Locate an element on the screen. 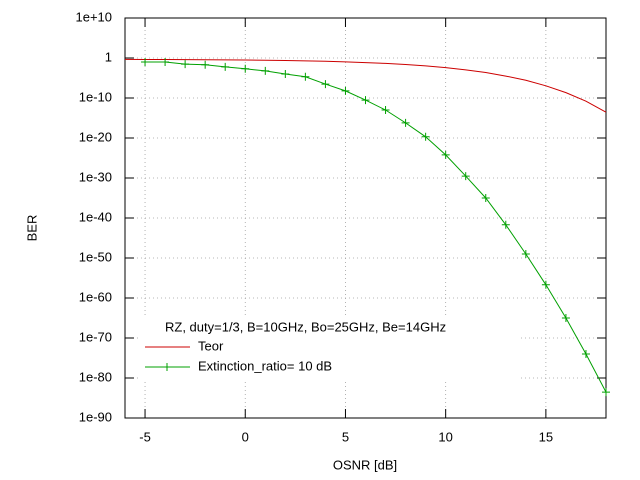 This screenshot has height=480, width=640. y-tick-label: 1e-20 is located at coordinates (95, 136).